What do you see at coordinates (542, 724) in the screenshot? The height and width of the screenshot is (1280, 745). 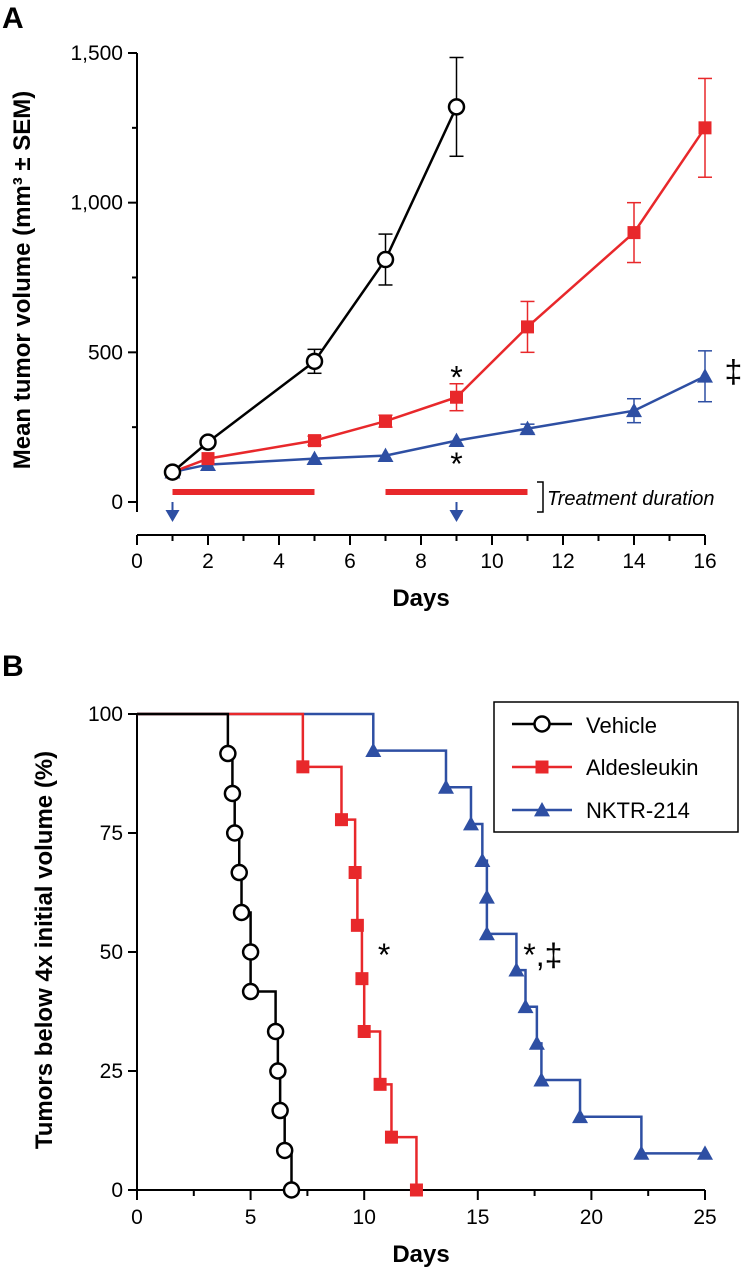 I see `legend-vehicle-marker` at bounding box center [542, 724].